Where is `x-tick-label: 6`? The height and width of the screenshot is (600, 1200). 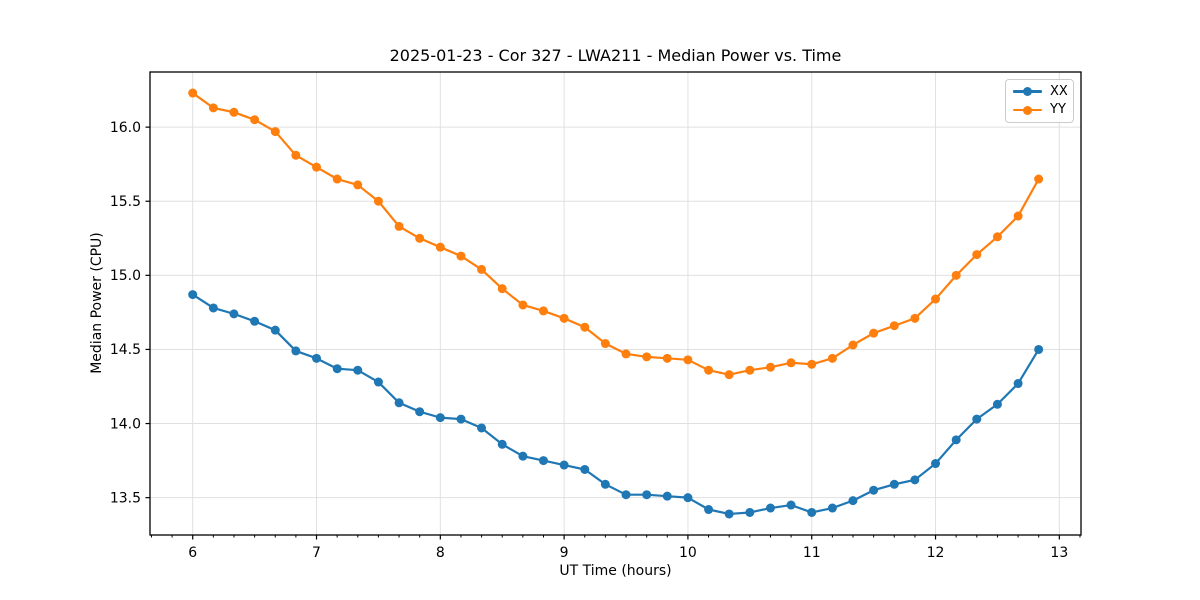
x-tick-label: 6 is located at coordinates (192, 553).